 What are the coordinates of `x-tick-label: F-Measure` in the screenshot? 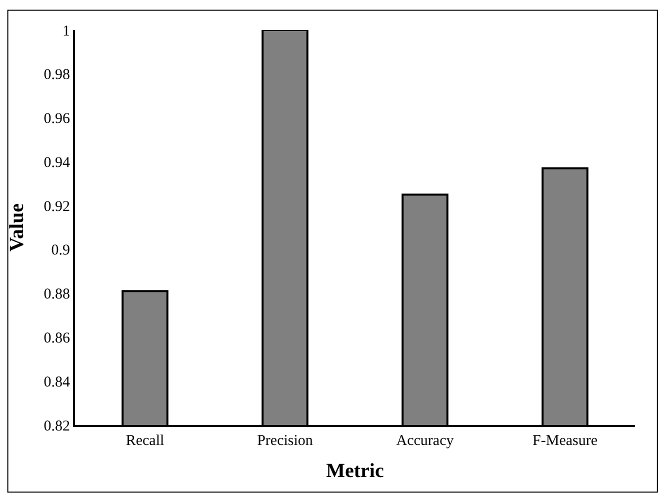 It's located at (565, 441).